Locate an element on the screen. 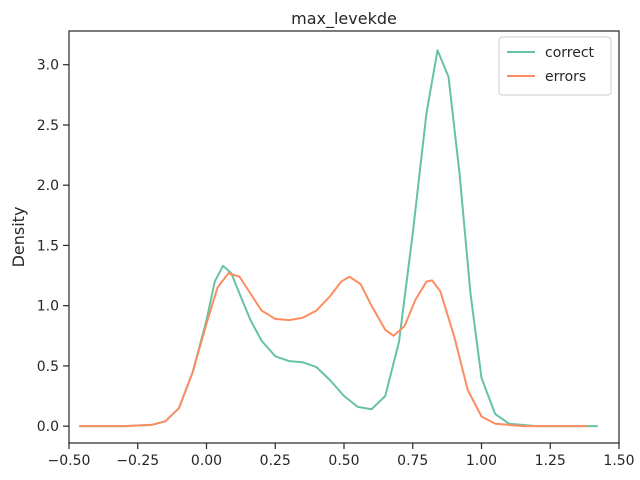  legend: correct errors is located at coordinates (555, 66).